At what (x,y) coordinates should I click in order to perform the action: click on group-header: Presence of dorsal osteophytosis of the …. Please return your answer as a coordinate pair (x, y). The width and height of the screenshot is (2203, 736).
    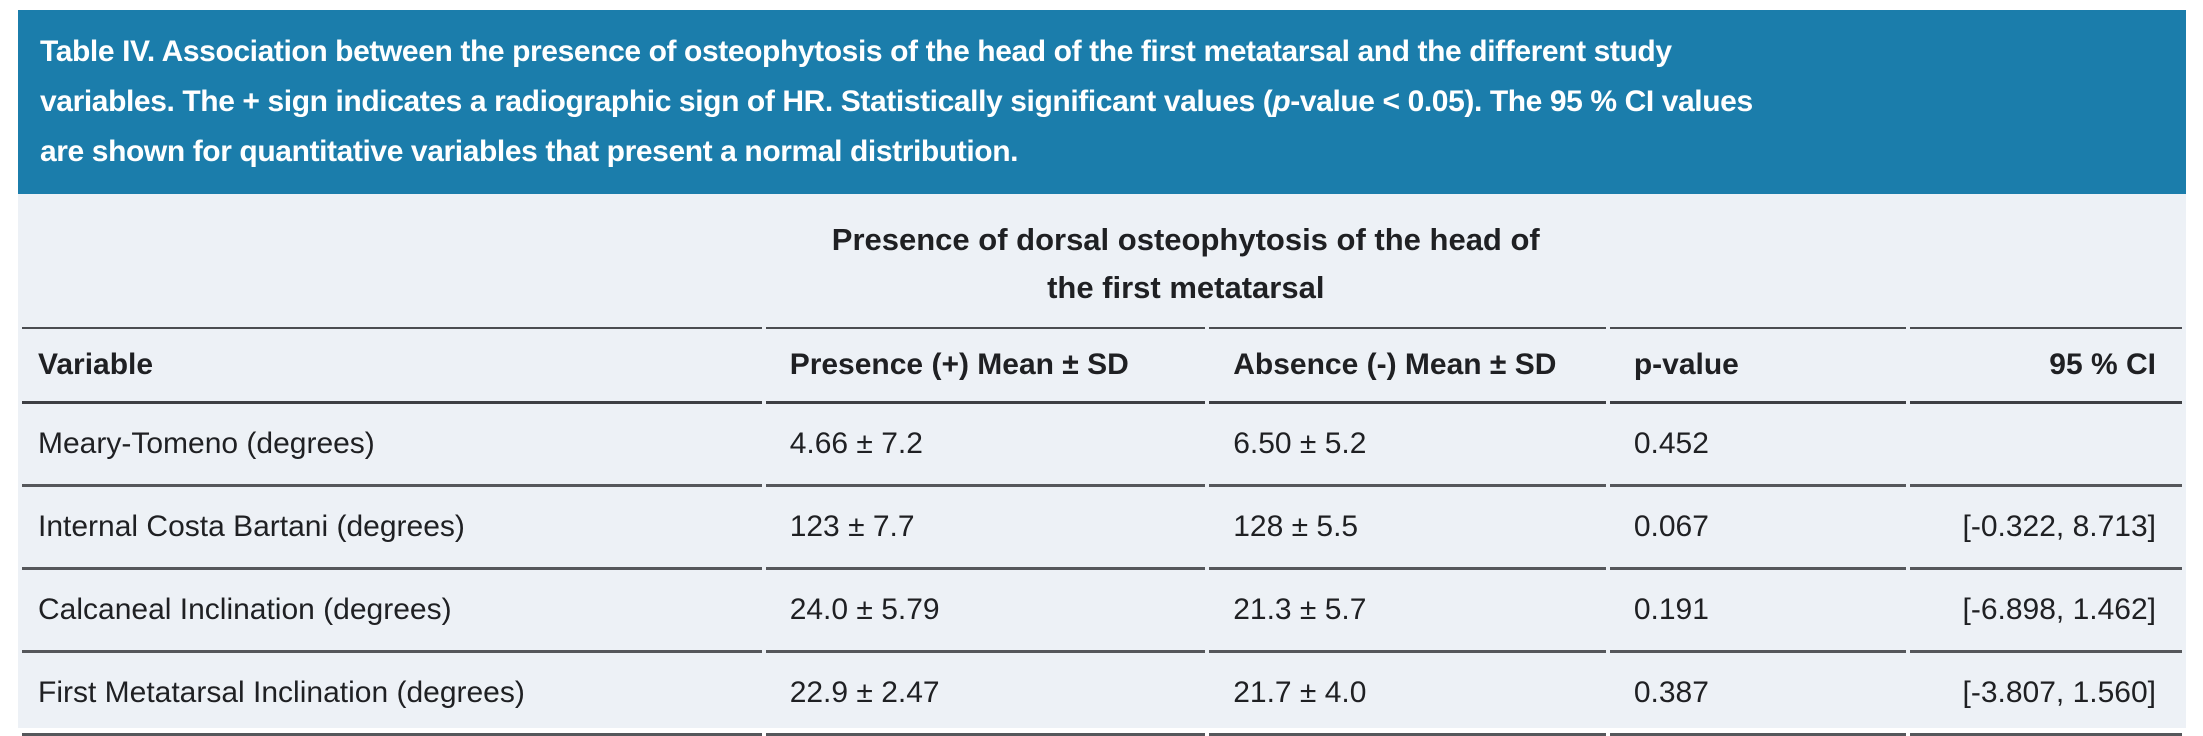
    Looking at the image, I should click on (1186, 261).